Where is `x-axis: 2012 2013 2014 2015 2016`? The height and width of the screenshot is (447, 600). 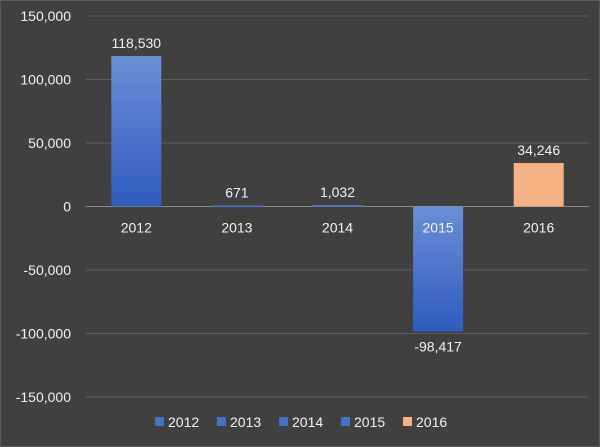
x-axis: 2012 2013 2014 2015 2016 is located at coordinates (338, 228).